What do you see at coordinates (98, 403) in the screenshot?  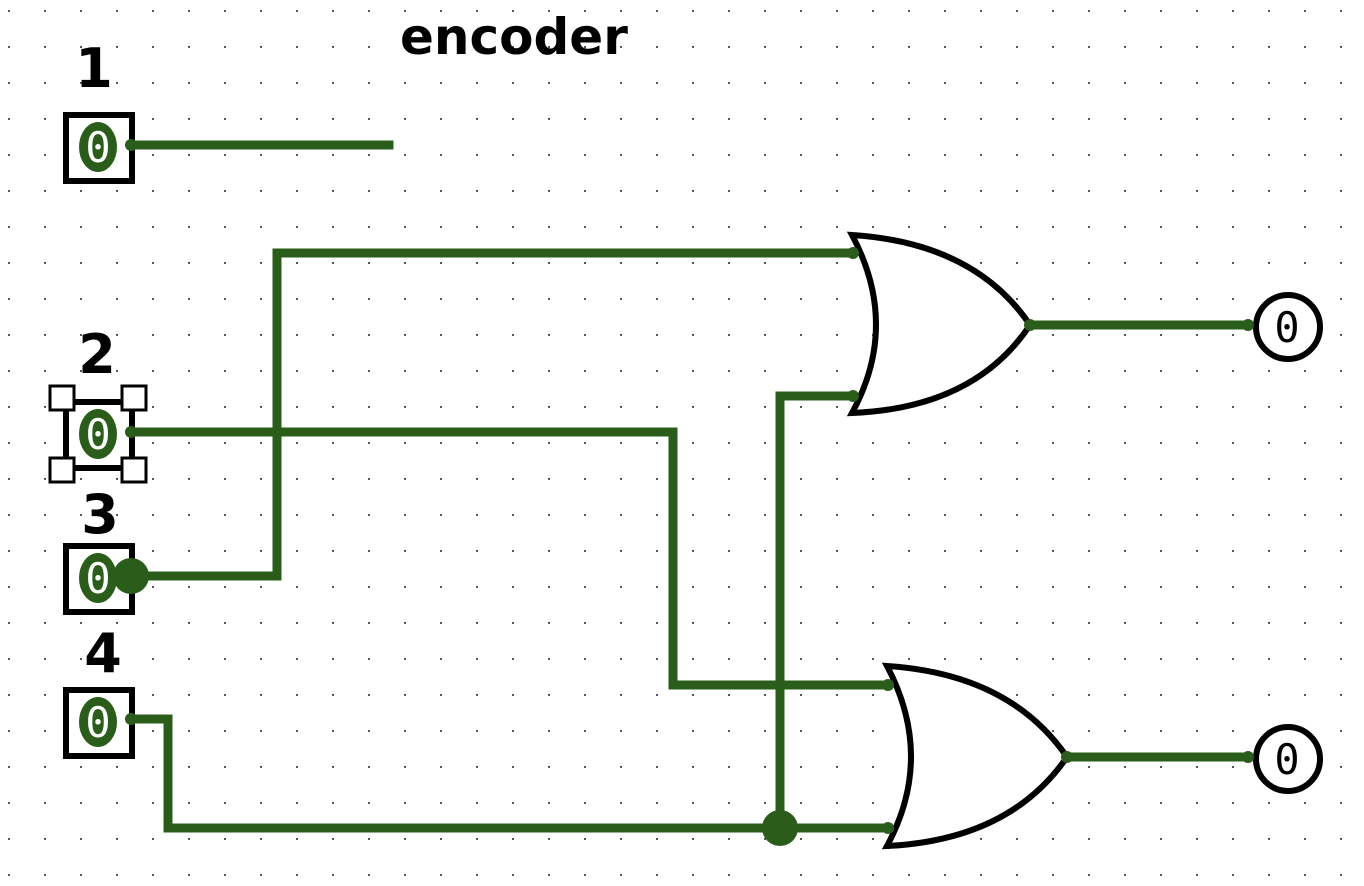 I see `input-pin-2: 2 0` at bounding box center [98, 403].